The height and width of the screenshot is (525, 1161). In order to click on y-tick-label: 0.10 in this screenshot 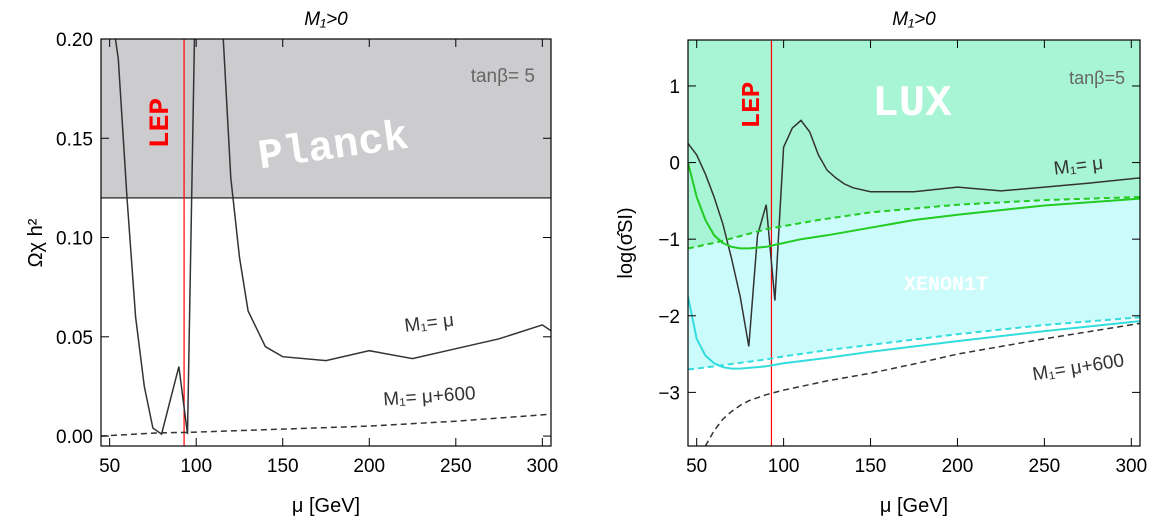, I will do `click(74, 239)`.